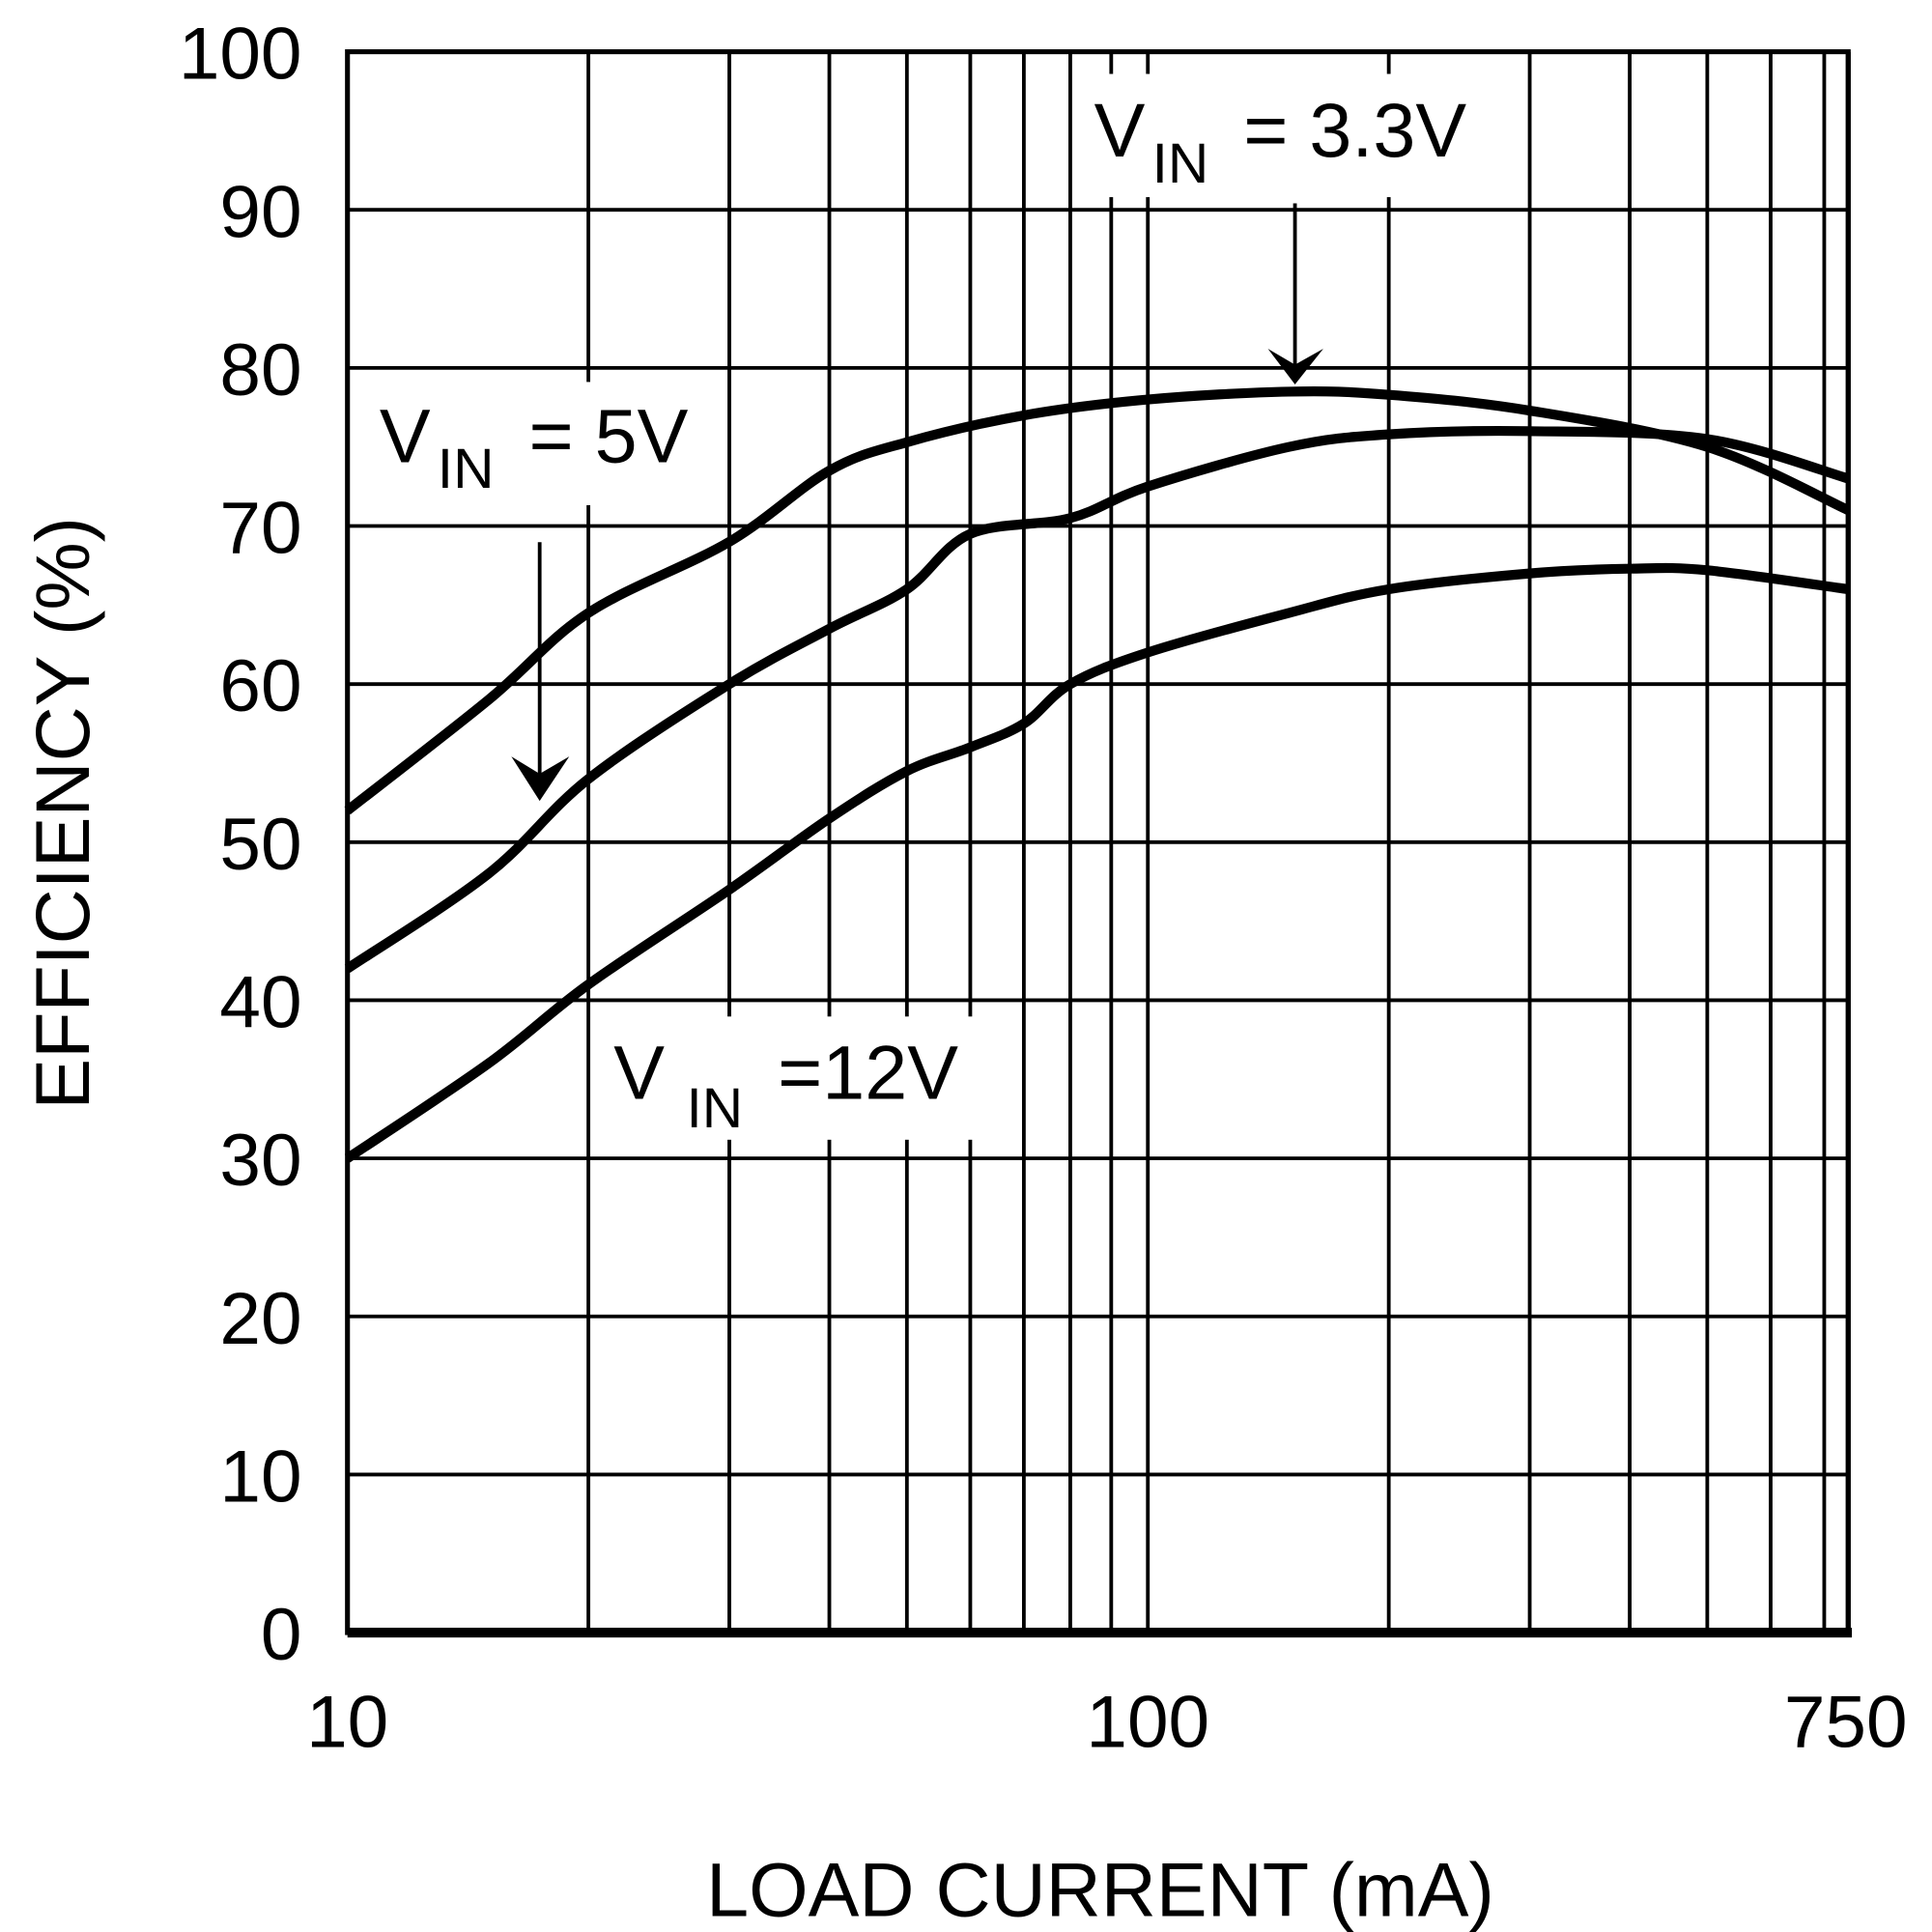 This screenshot has width=1932, height=1932. I want to click on y-tick-label: 70, so click(260, 529).